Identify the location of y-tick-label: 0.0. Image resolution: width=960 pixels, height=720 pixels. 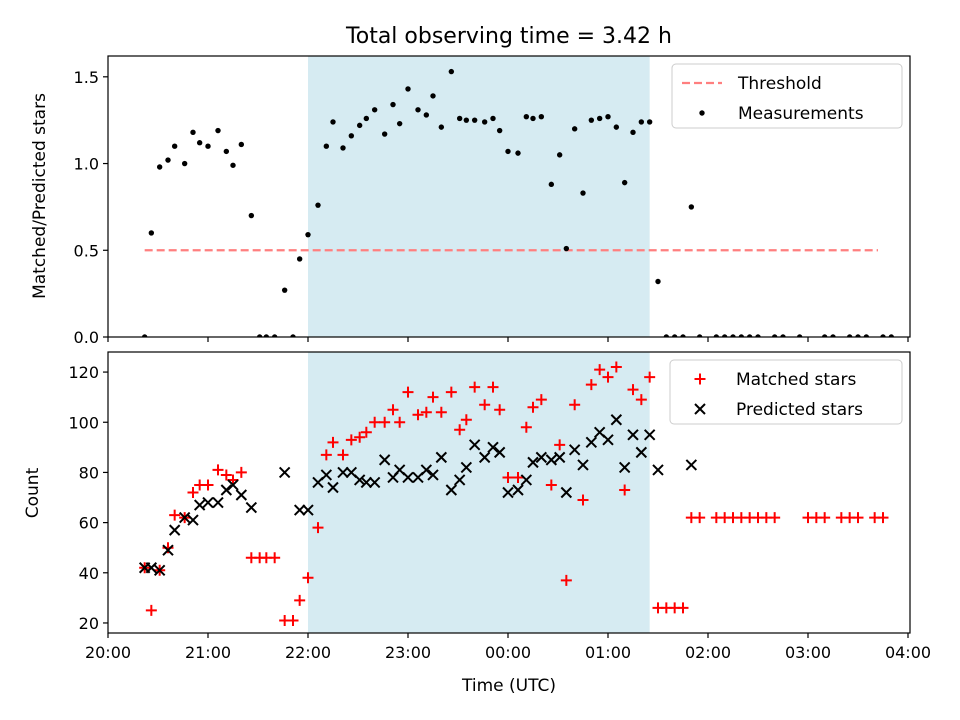
(86, 337).